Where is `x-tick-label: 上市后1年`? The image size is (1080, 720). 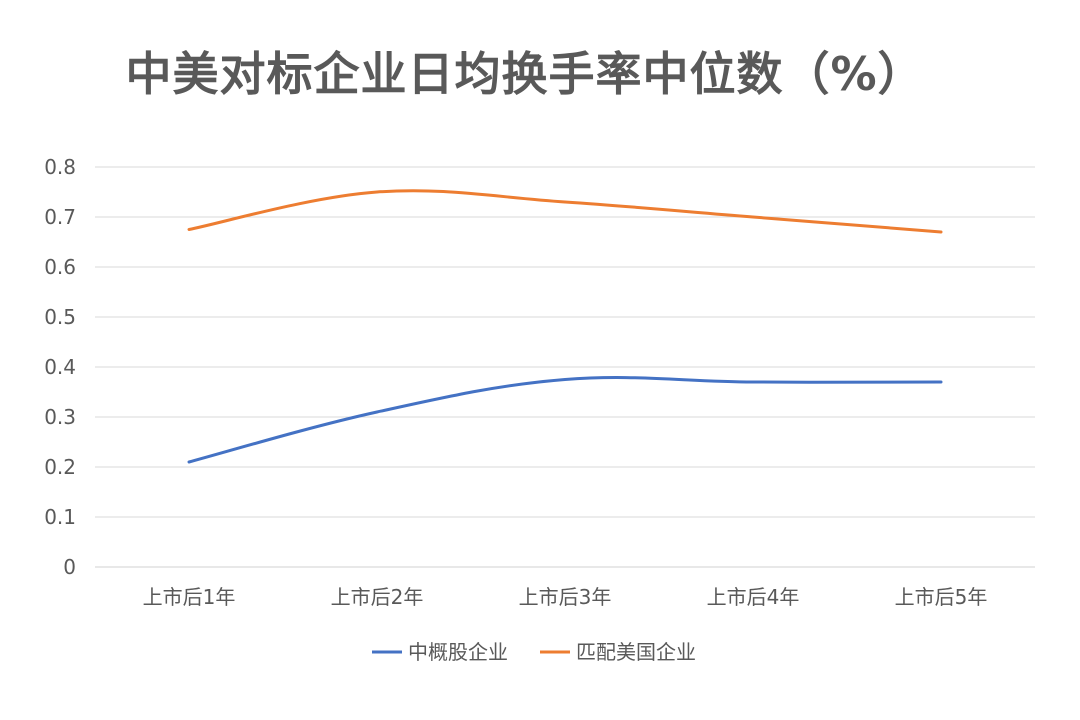
x-tick-label: 上市后1年 is located at coordinates (189, 597).